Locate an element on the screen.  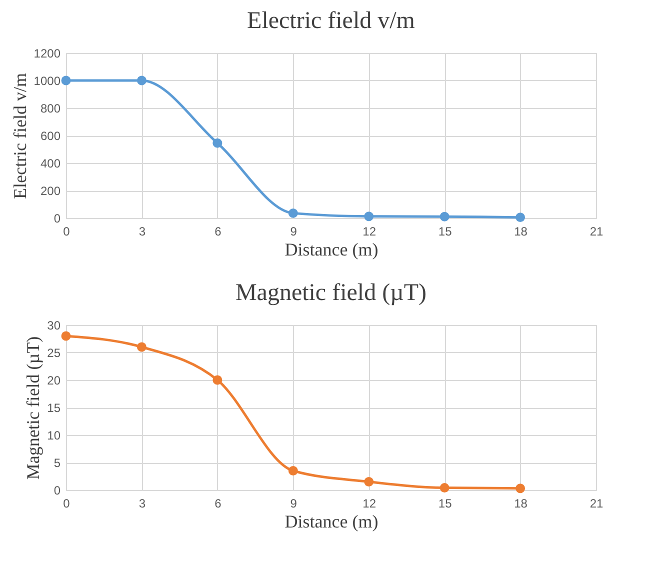
y-tick-label: 20 is located at coordinates (54, 381).